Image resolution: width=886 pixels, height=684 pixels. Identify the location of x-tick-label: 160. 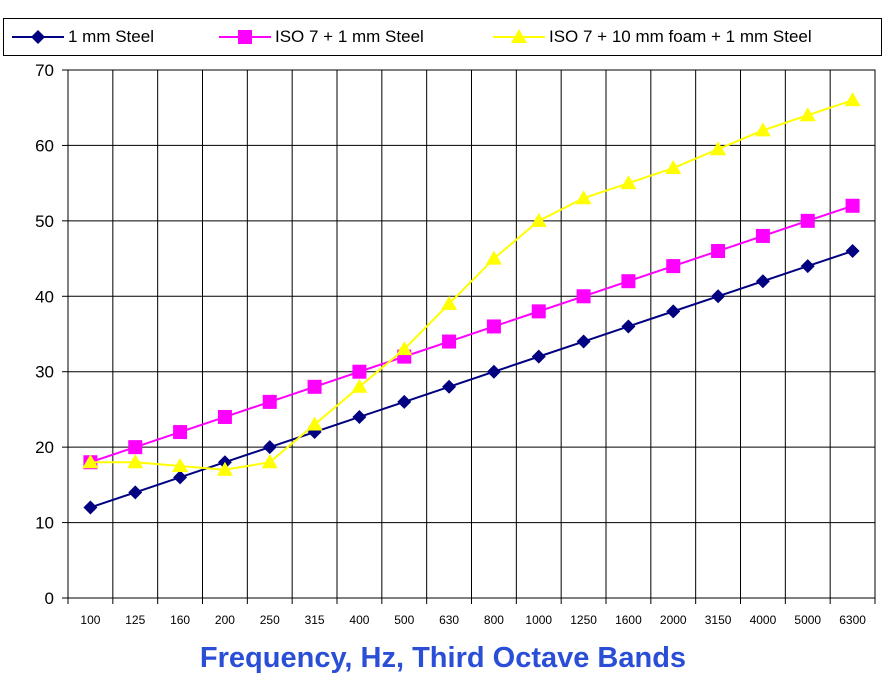
(180, 620).